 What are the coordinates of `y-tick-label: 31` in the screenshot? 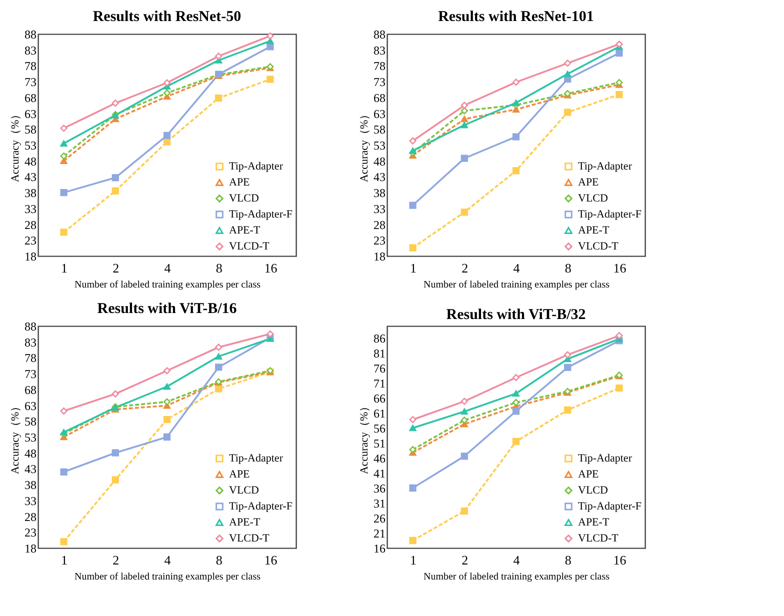 It's located at (380, 503).